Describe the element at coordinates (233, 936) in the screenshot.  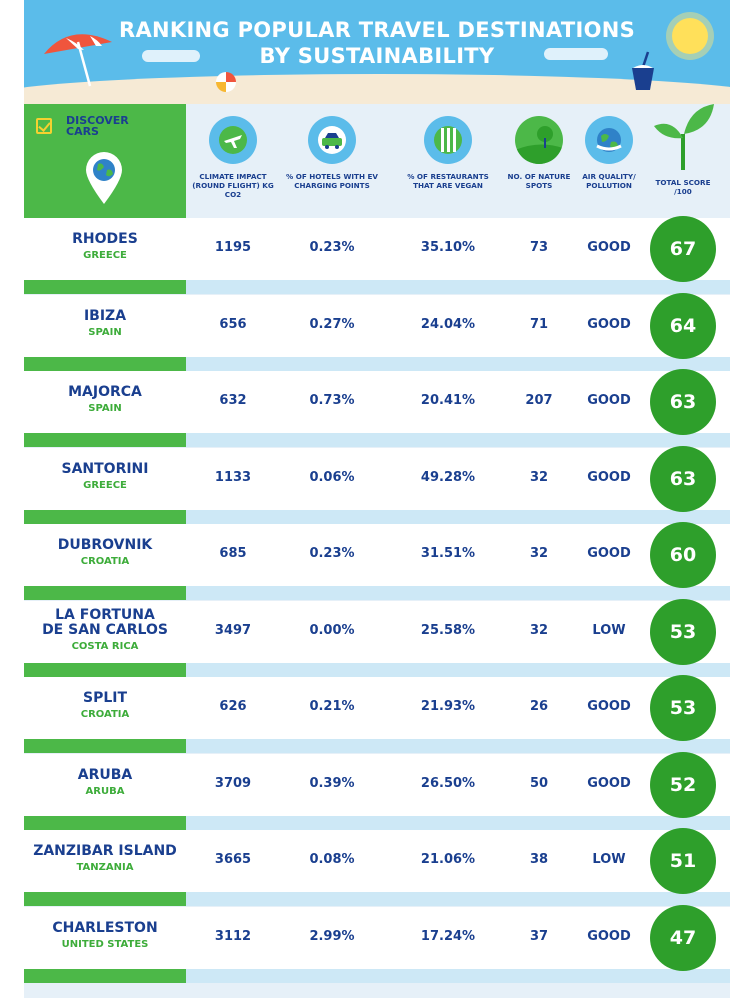
I see `cell-climate: 3112` at that location.